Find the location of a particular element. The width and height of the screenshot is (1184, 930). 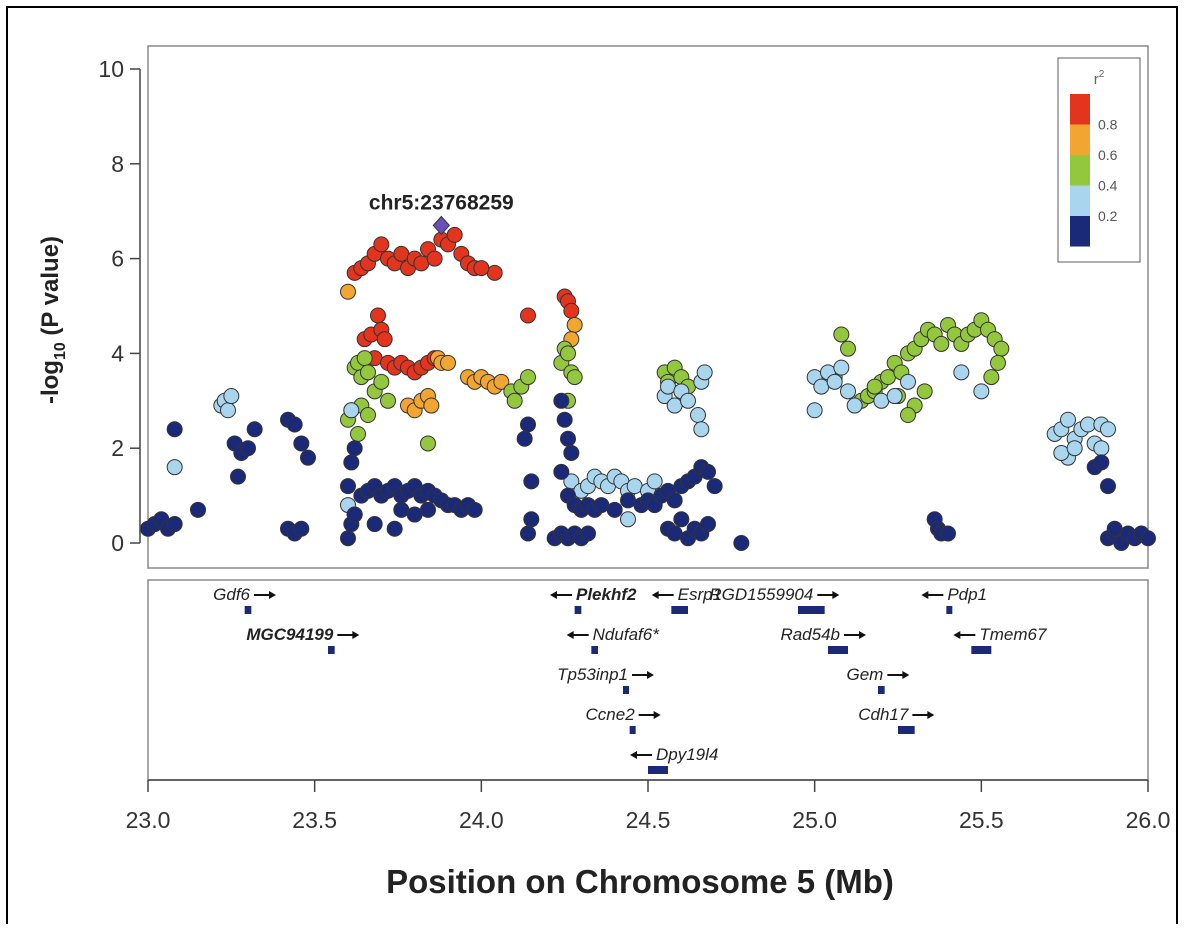

gene-label: Ccne2 is located at coordinates (611, 714).